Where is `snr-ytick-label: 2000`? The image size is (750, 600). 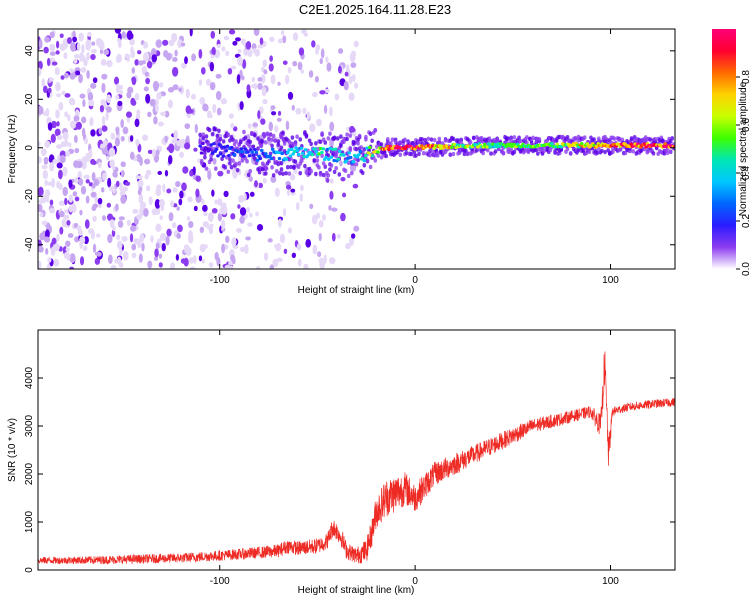 snr-ytick-label: 2000 is located at coordinates (29, 473).